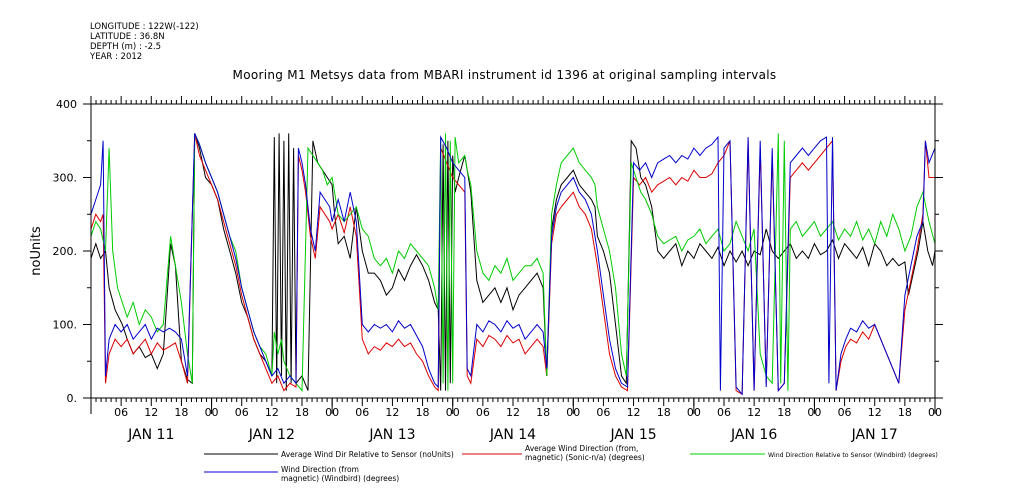  I want to click on y-tick-label: 100., so click(65, 325).